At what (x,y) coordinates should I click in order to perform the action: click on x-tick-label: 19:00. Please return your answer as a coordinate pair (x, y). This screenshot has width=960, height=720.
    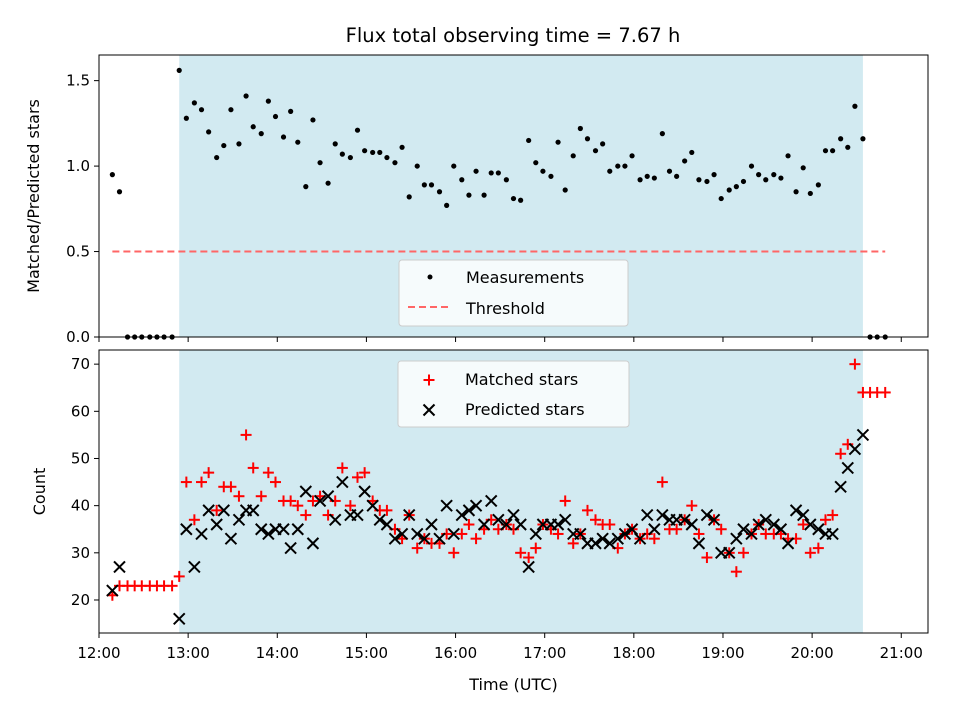
    Looking at the image, I should click on (722, 653).